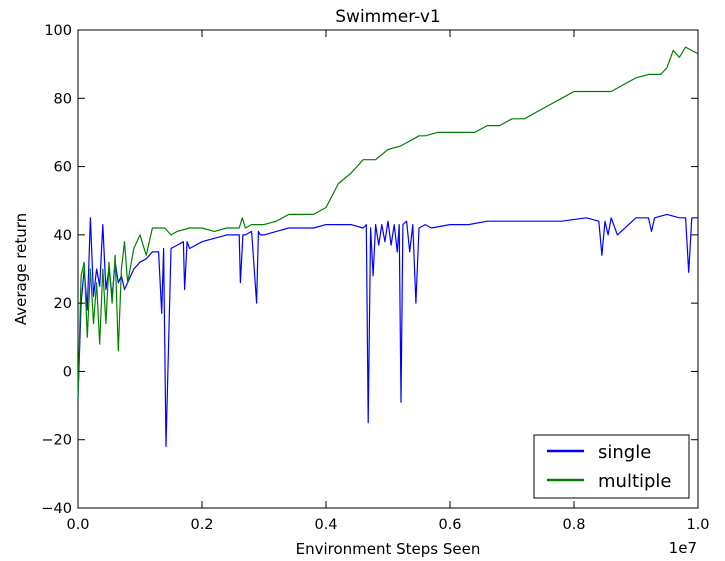 This screenshot has height=561, width=725. What do you see at coordinates (63, 99) in the screenshot?
I see `y-tick-label: 80` at bounding box center [63, 99].